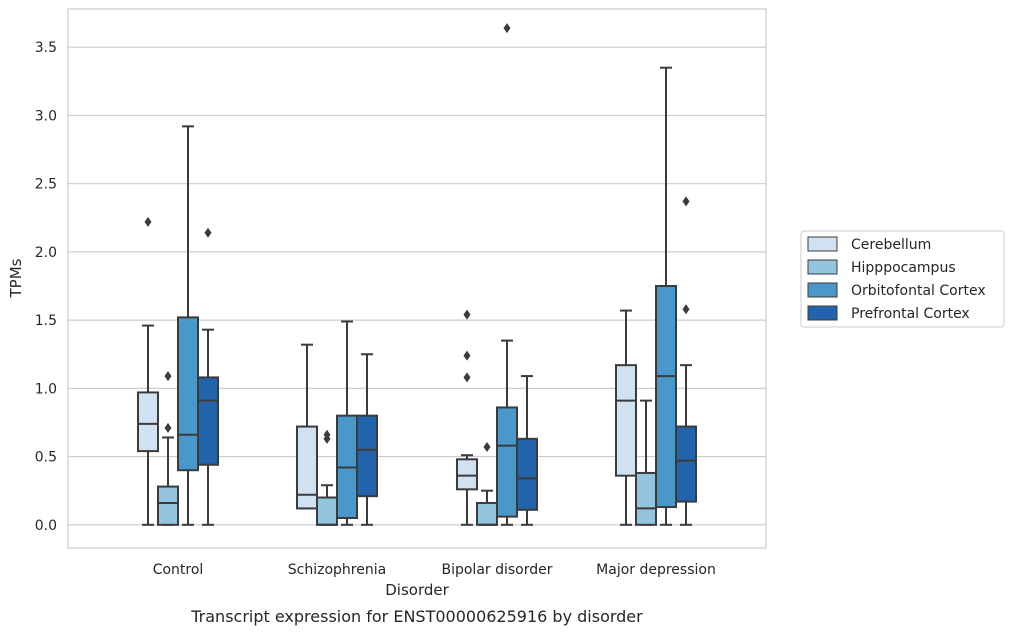 Image resolution: width=1014 pixels, height=634 pixels. I want to click on x-tick-label: Control, so click(178, 570).